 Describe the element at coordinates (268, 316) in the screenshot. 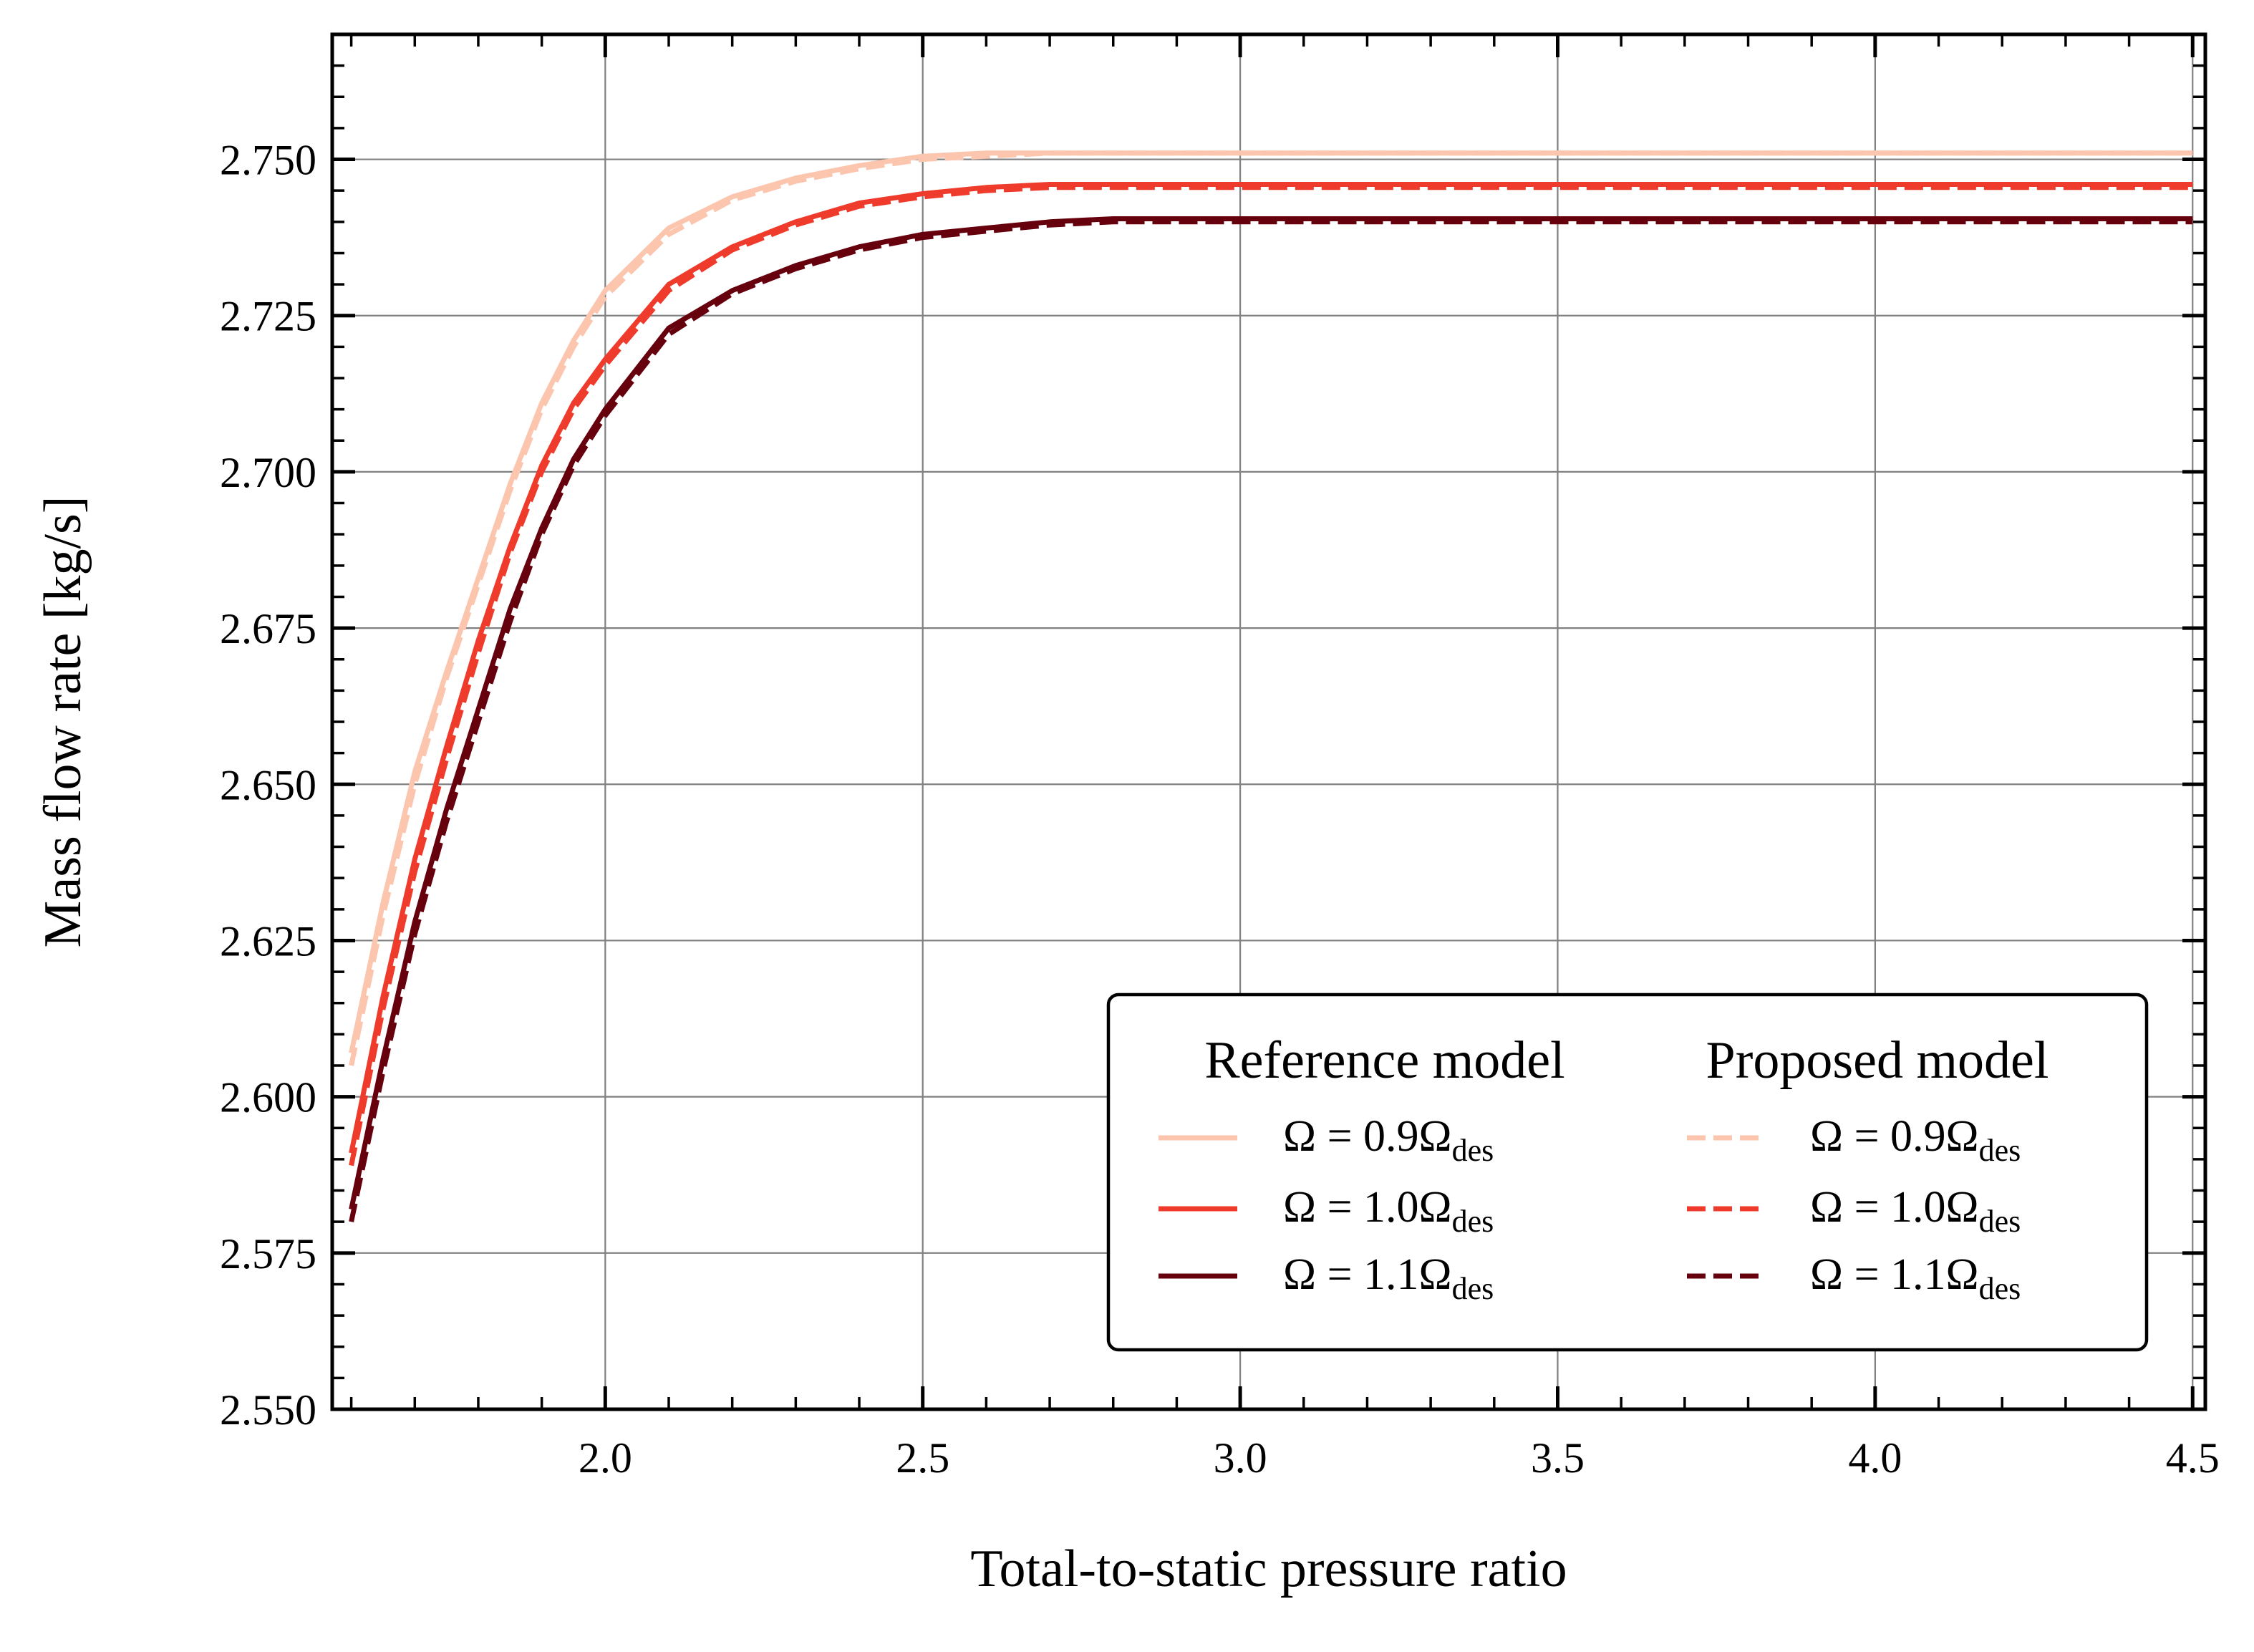

I see `y-tick-label-7: 2.725` at that location.